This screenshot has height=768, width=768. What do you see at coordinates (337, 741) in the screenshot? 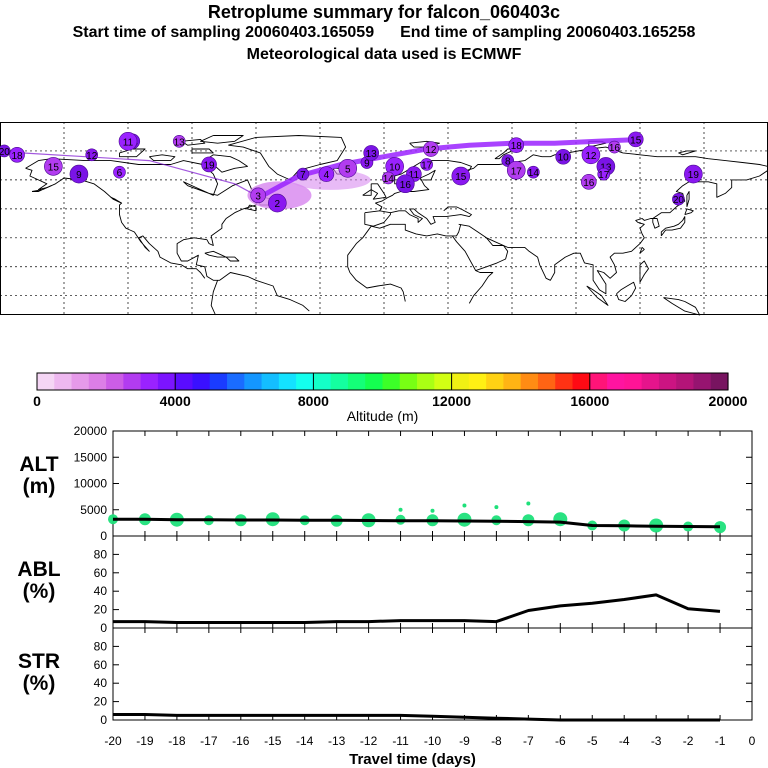
I see `x-tick-label: -13` at bounding box center [337, 741].